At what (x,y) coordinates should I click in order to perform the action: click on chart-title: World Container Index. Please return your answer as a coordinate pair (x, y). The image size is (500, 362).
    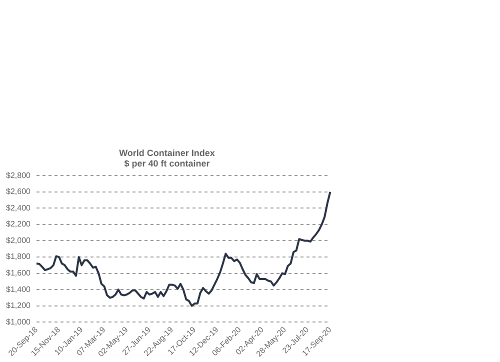
    Looking at the image, I should click on (167, 153).